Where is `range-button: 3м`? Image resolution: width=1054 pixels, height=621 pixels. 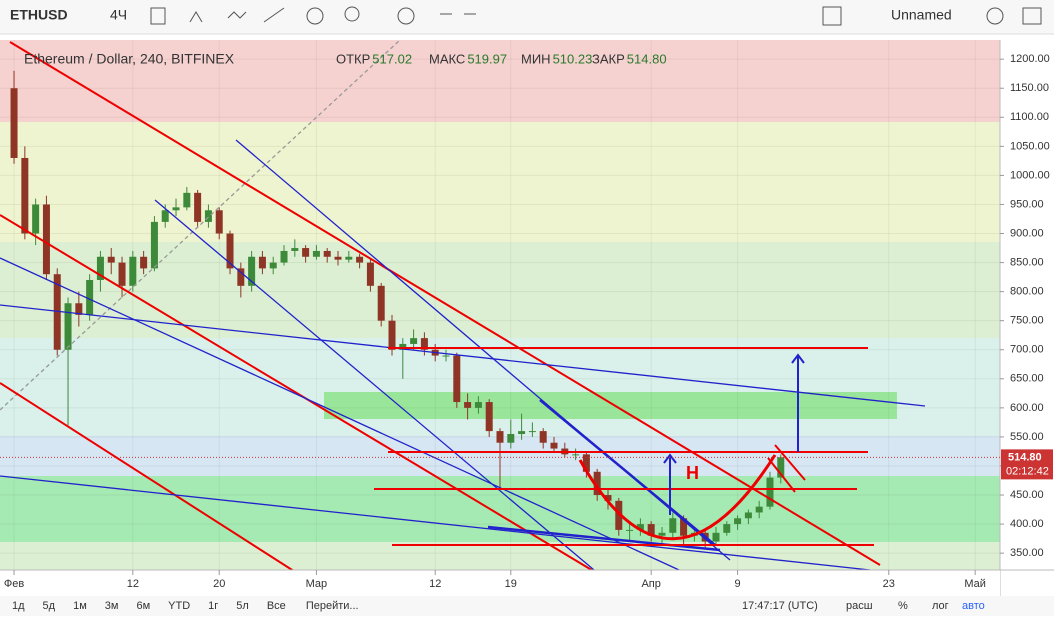
range-button: 3м is located at coordinates (112, 606).